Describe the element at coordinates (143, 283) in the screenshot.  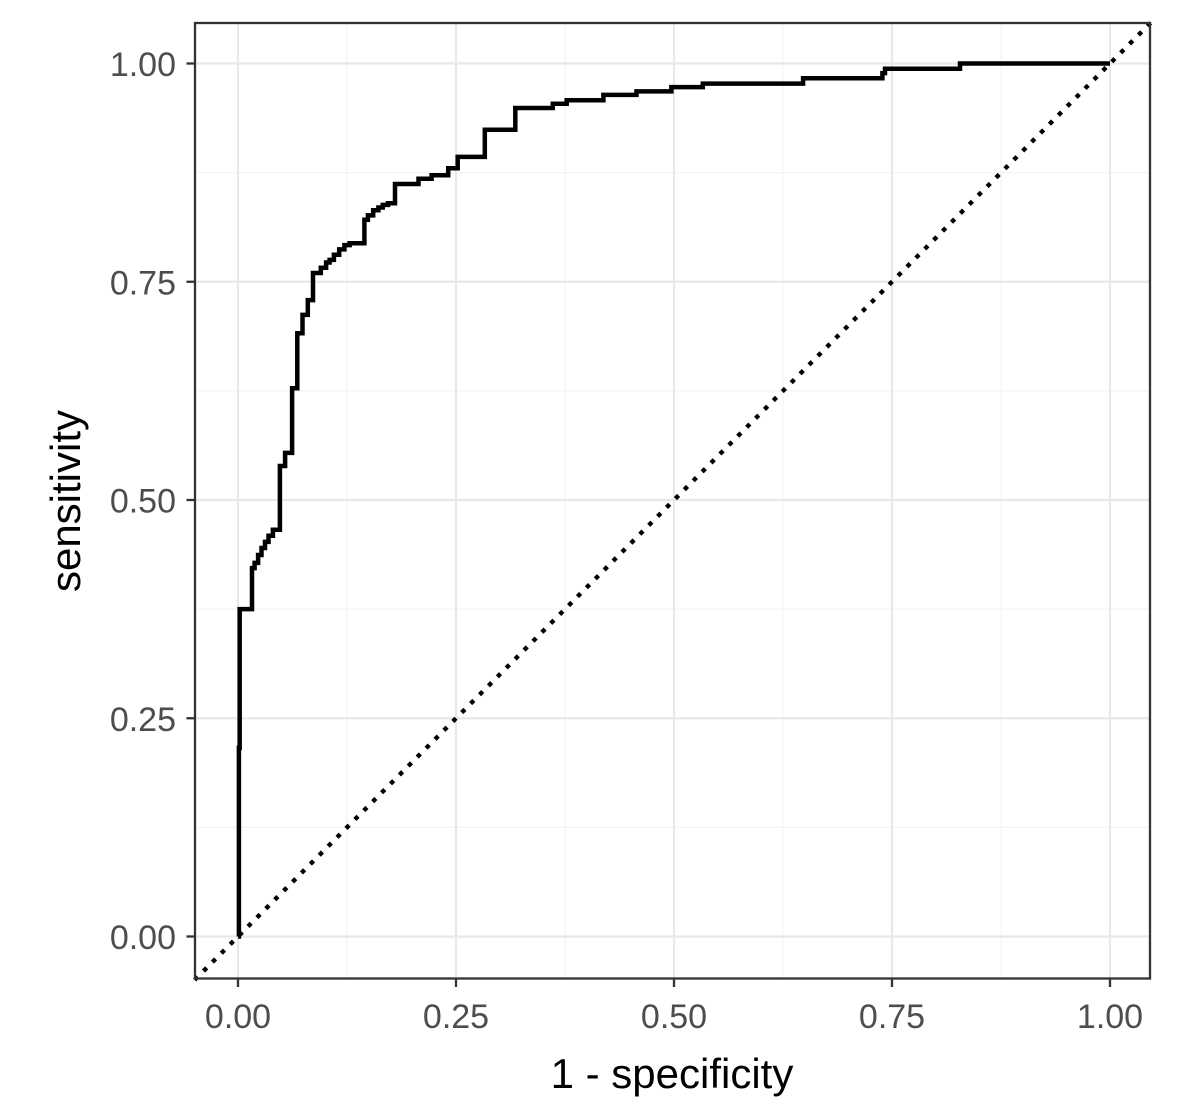
I see `y-tick-label: 0.75` at that location.